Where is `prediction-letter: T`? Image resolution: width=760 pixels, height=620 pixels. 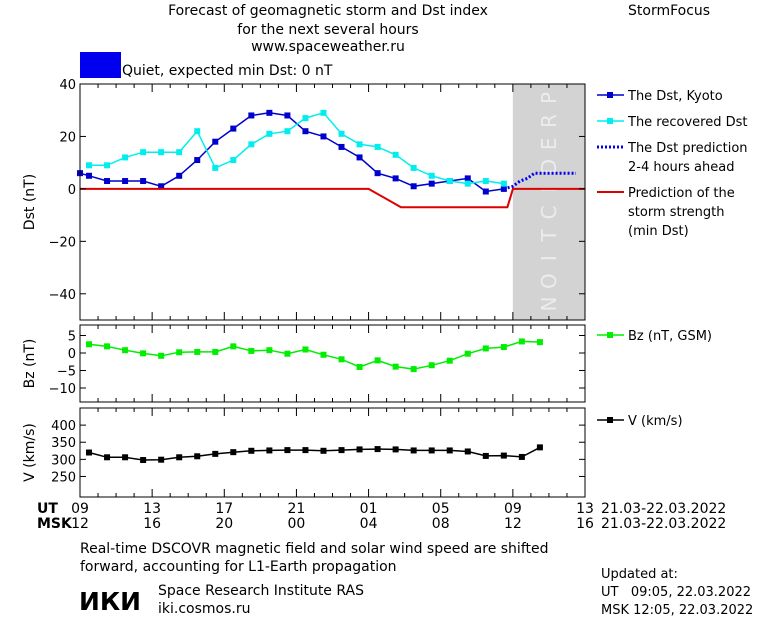 prediction-letter: T is located at coordinates (549, 235).